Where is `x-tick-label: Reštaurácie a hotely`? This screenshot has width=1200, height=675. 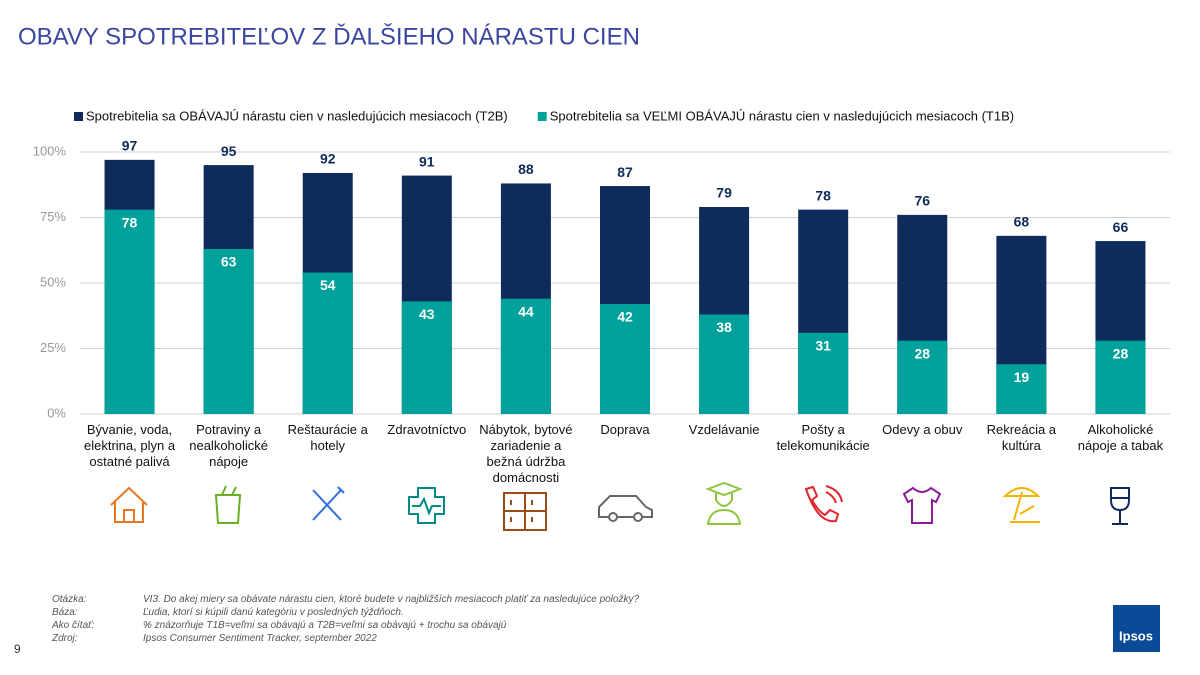
x-tick-label: Reštaurácie a hotely is located at coordinates (327, 437).